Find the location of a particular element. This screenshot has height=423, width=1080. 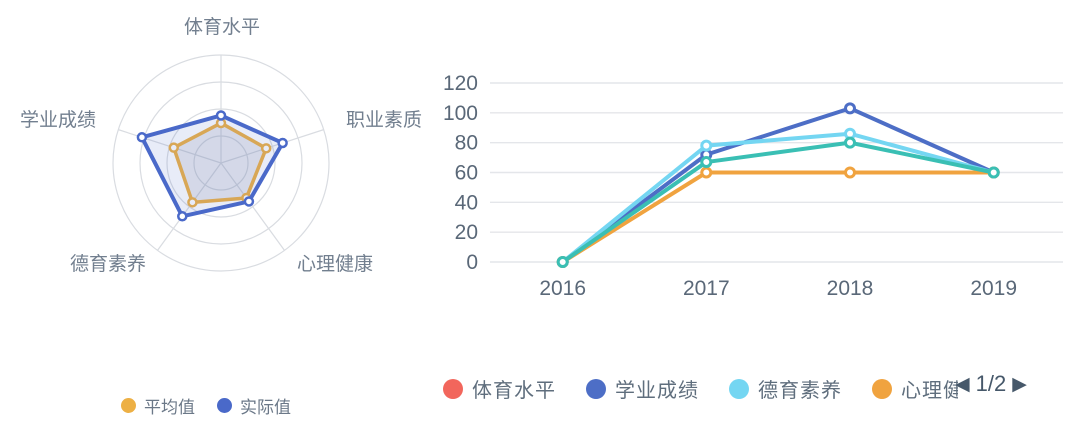

legend-item-pingjunzhi: 平均值 is located at coordinates (158, 405).